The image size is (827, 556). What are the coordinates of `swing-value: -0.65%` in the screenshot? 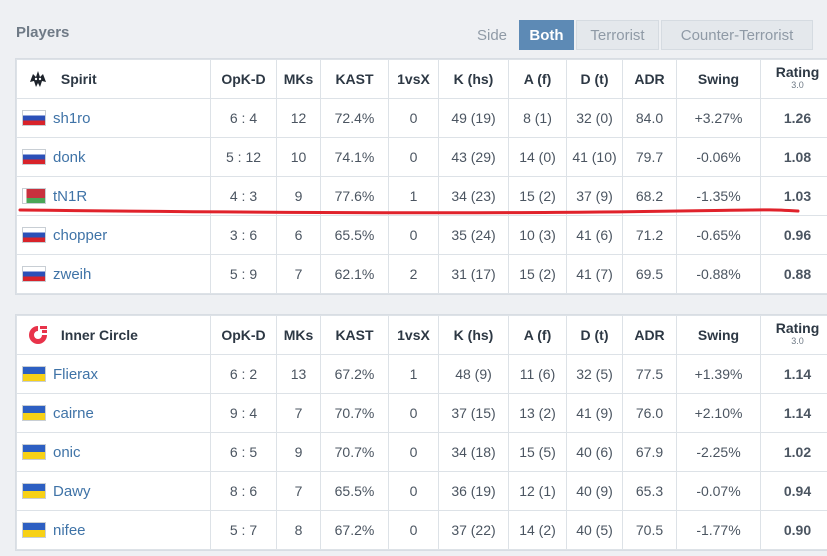 It's located at (718, 235).